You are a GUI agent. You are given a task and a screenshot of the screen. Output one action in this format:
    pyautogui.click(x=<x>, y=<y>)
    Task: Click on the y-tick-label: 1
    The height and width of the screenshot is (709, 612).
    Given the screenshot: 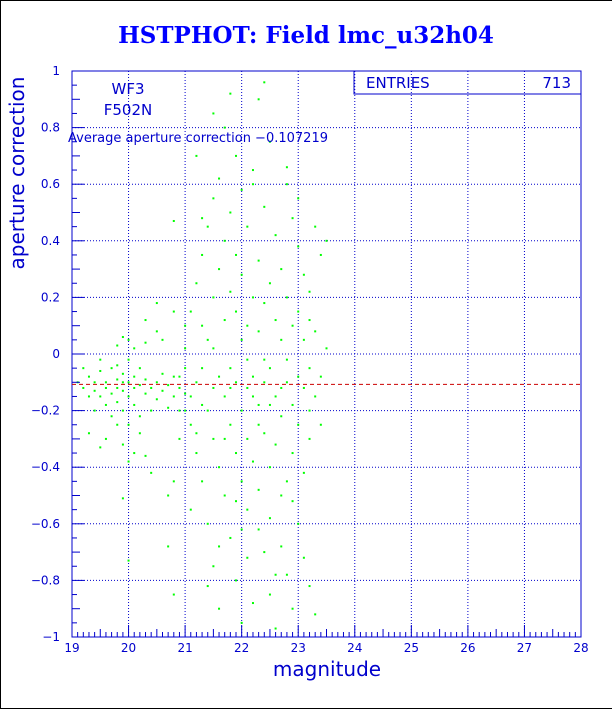 What is the action you would take?
    pyautogui.click(x=56, y=71)
    